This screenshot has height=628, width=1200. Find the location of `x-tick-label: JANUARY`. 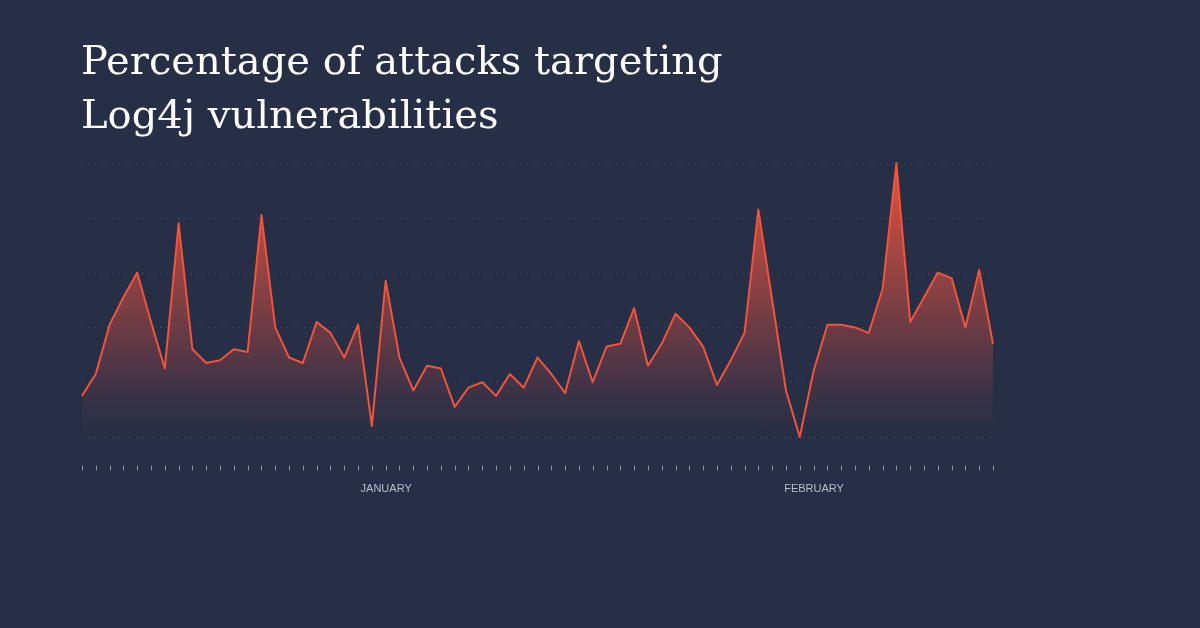

x-tick-label: JANUARY is located at coordinates (386, 487).